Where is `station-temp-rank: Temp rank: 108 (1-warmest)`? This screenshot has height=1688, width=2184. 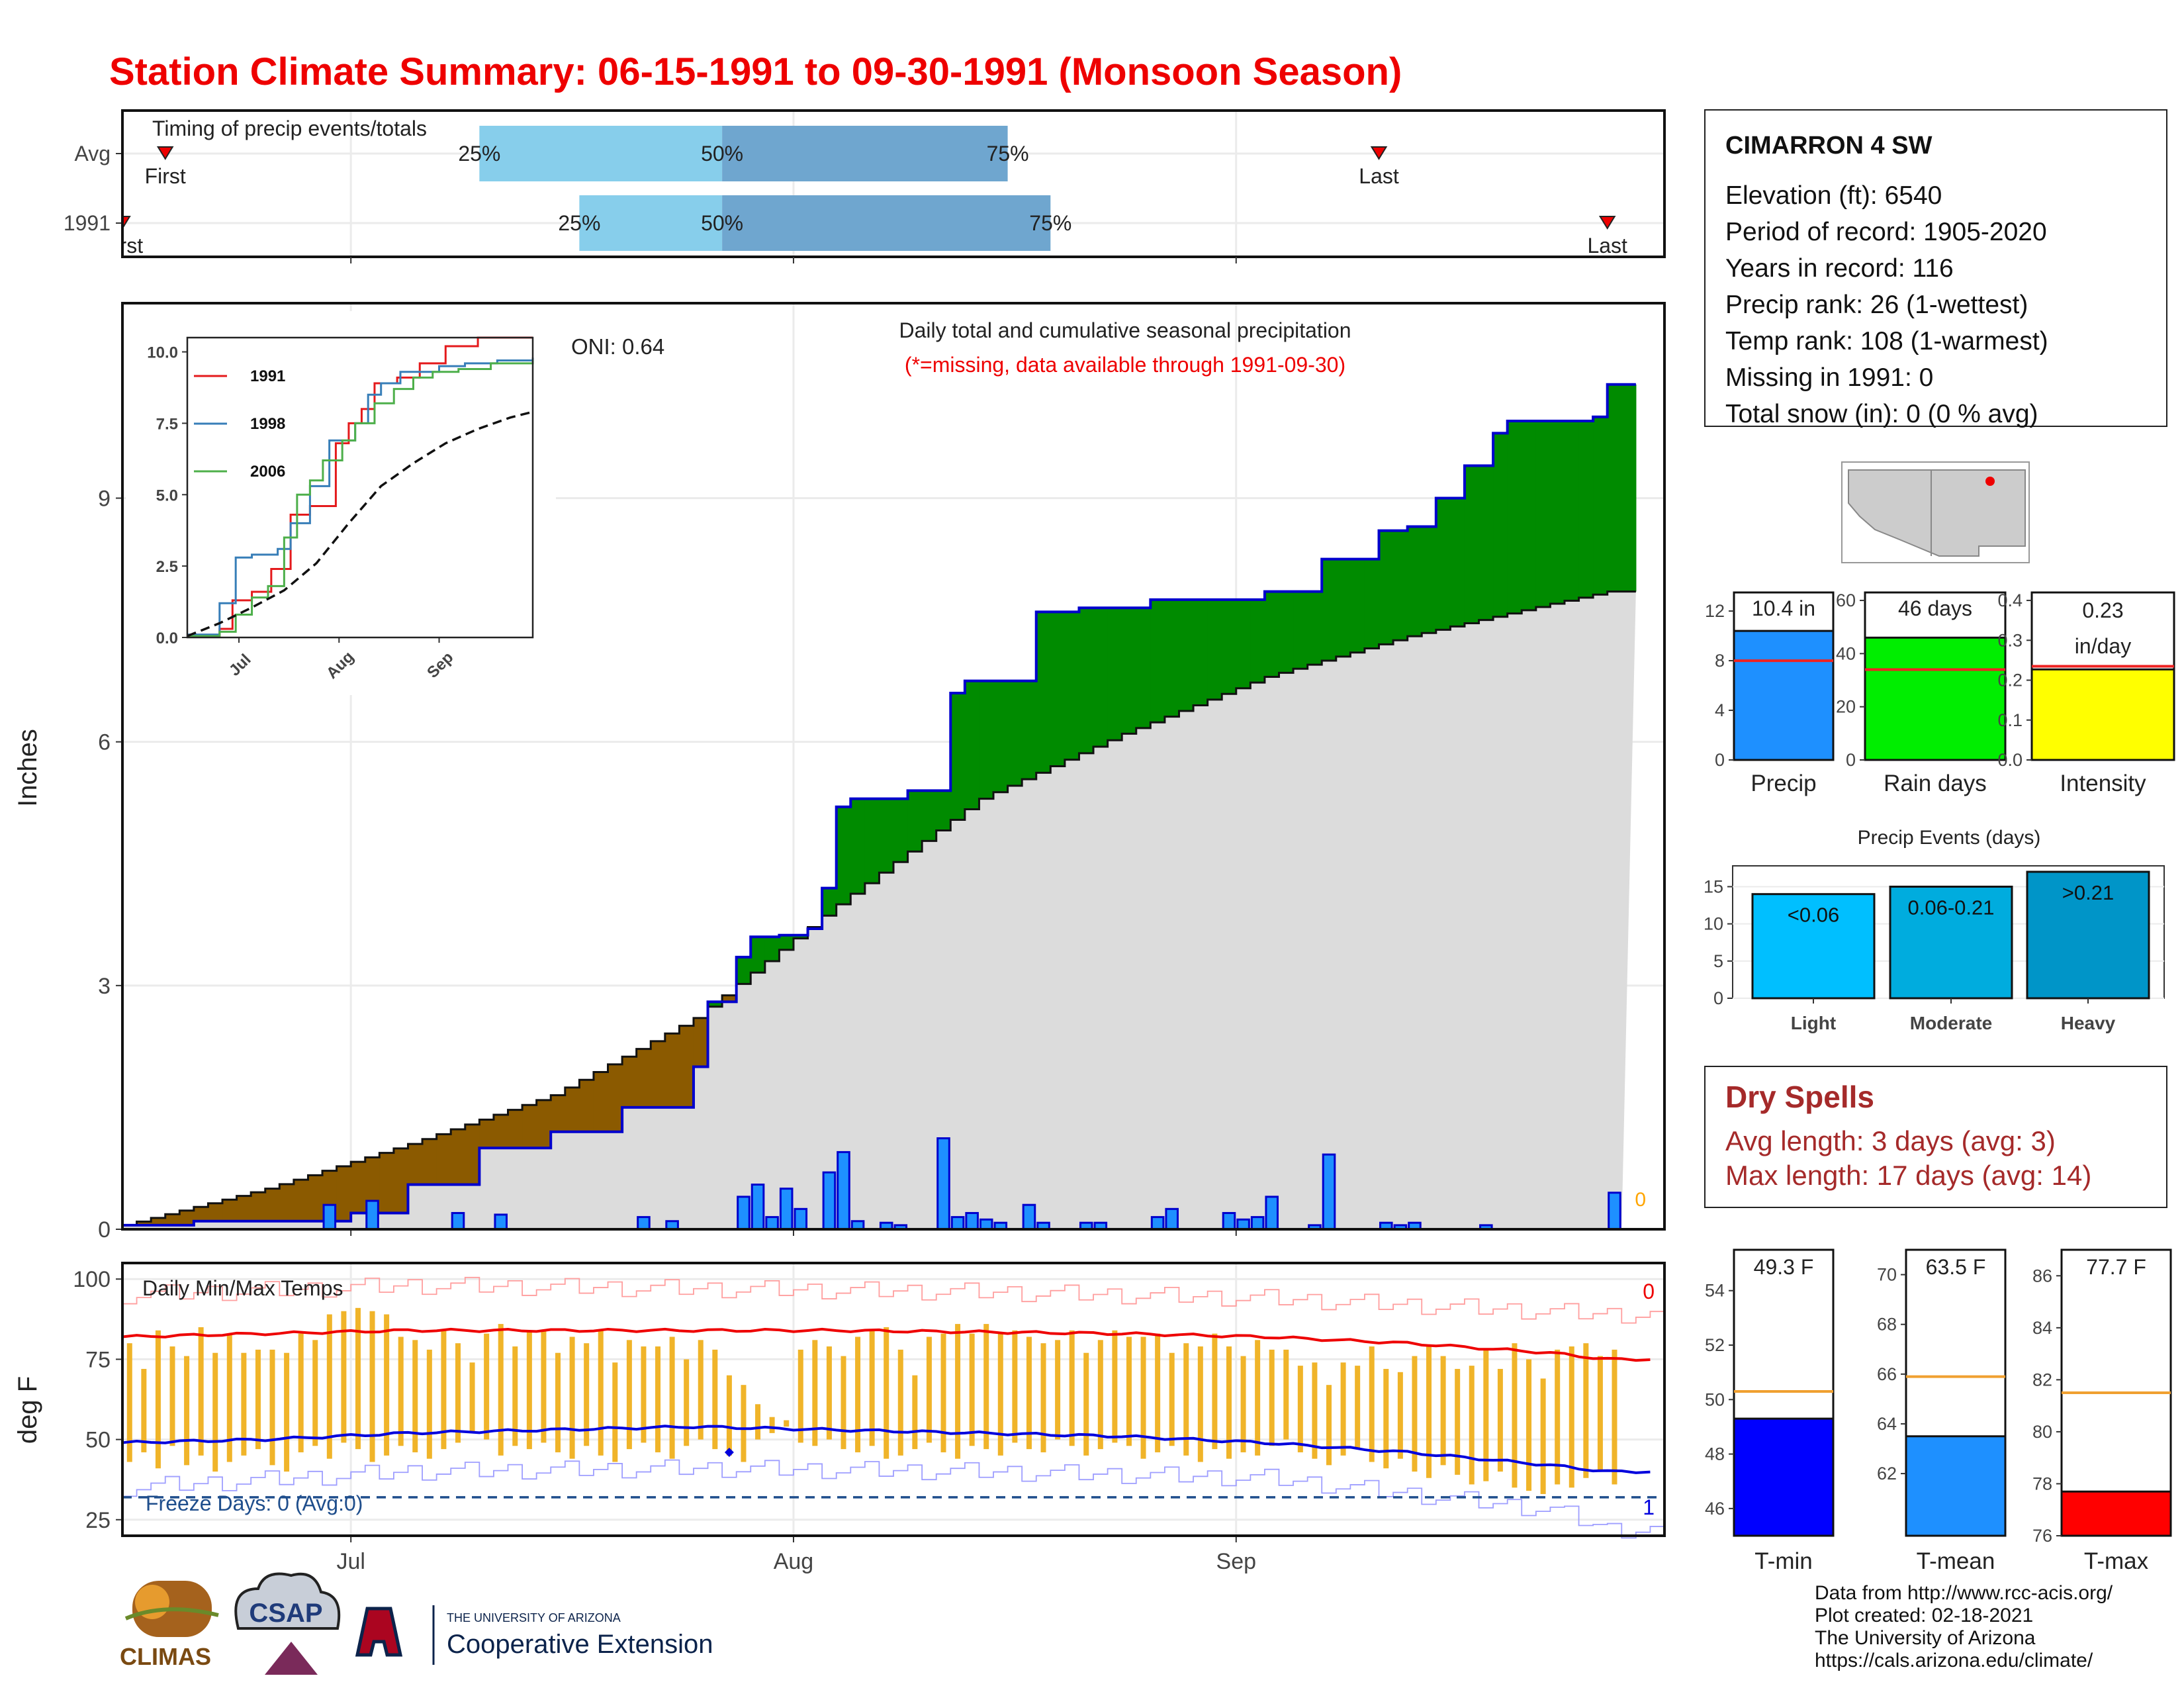 station-temp-rank: Temp rank: 108 (1-warmest) is located at coordinates (1886, 341).